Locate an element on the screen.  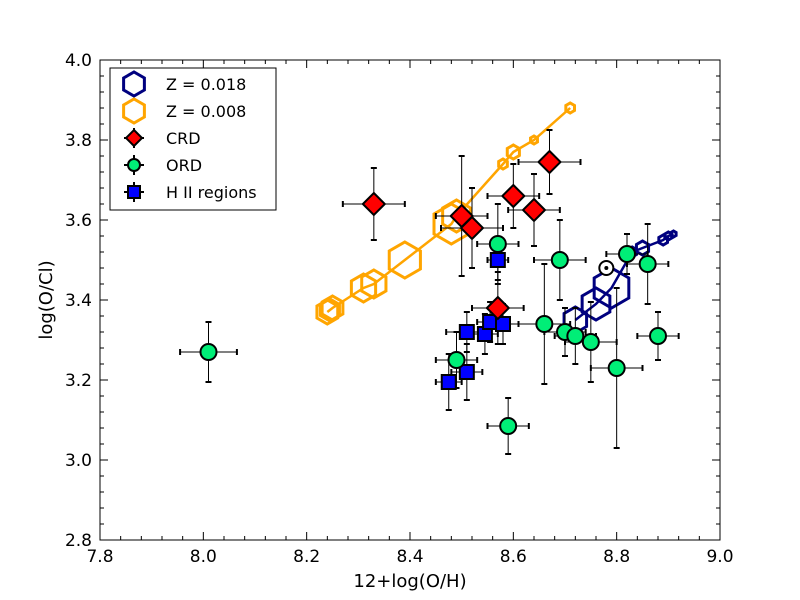
y-tick-label: 3.4 is located at coordinates (78, 301).